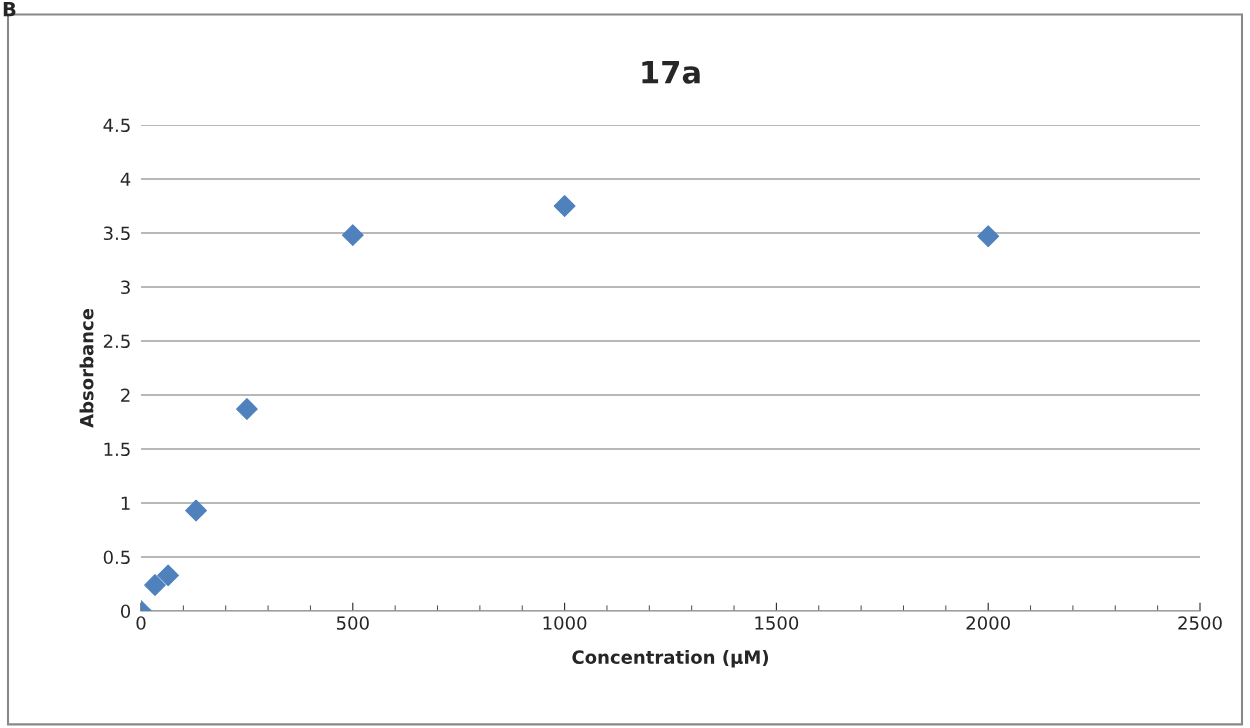 The width and height of the screenshot is (1250, 728). I want to click on y-tick-label: 2, so click(125, 395).